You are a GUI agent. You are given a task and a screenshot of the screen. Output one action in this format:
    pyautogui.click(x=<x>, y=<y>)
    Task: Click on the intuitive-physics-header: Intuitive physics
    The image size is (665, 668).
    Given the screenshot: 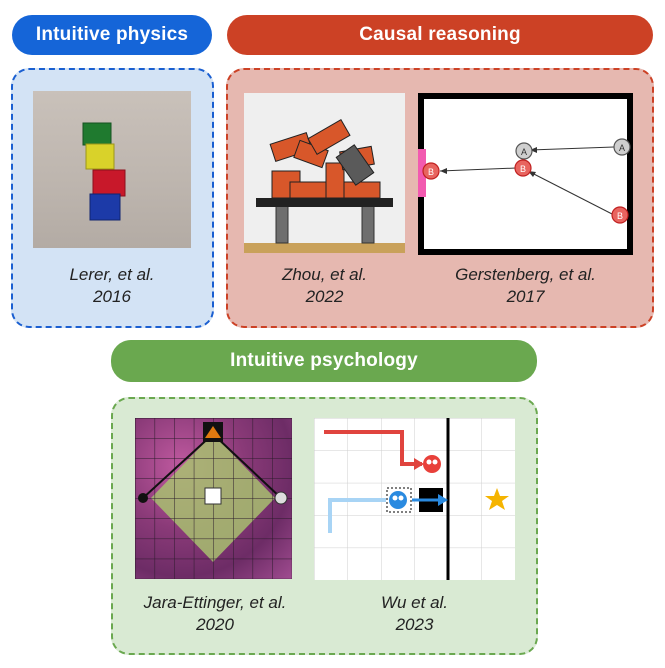 What is the action you would take?
    pyautogui.click(x=112, y=35)
    